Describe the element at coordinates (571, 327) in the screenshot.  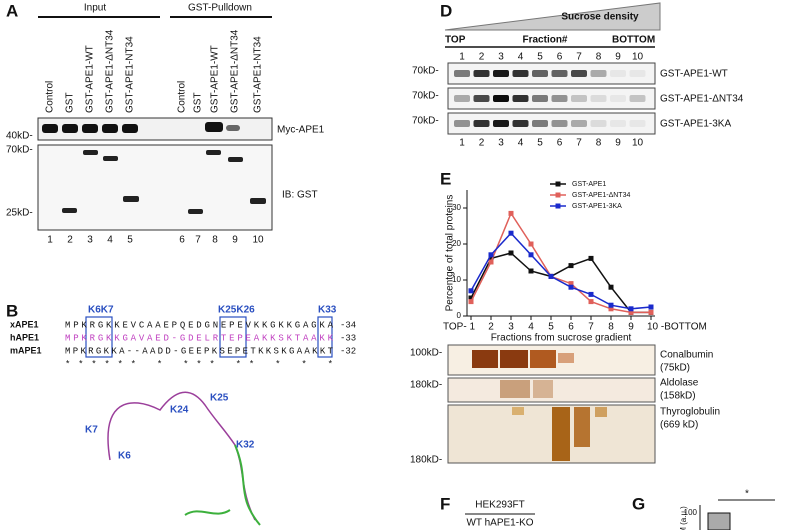
I see `x-tick-label: 6` at that location.